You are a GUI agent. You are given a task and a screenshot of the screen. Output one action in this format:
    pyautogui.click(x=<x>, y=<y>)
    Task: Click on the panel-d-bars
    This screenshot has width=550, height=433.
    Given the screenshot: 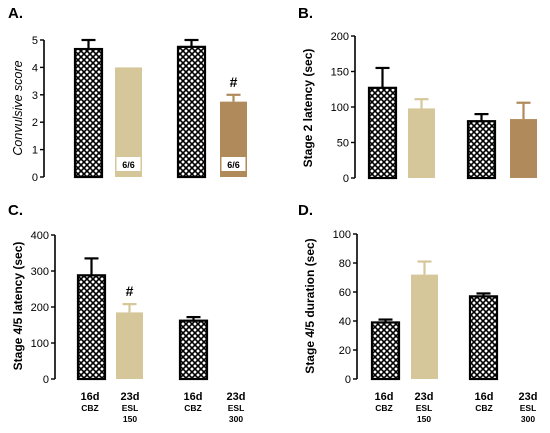 What is the action you would take?
    pyautogui.click(x=434, y=320)
    